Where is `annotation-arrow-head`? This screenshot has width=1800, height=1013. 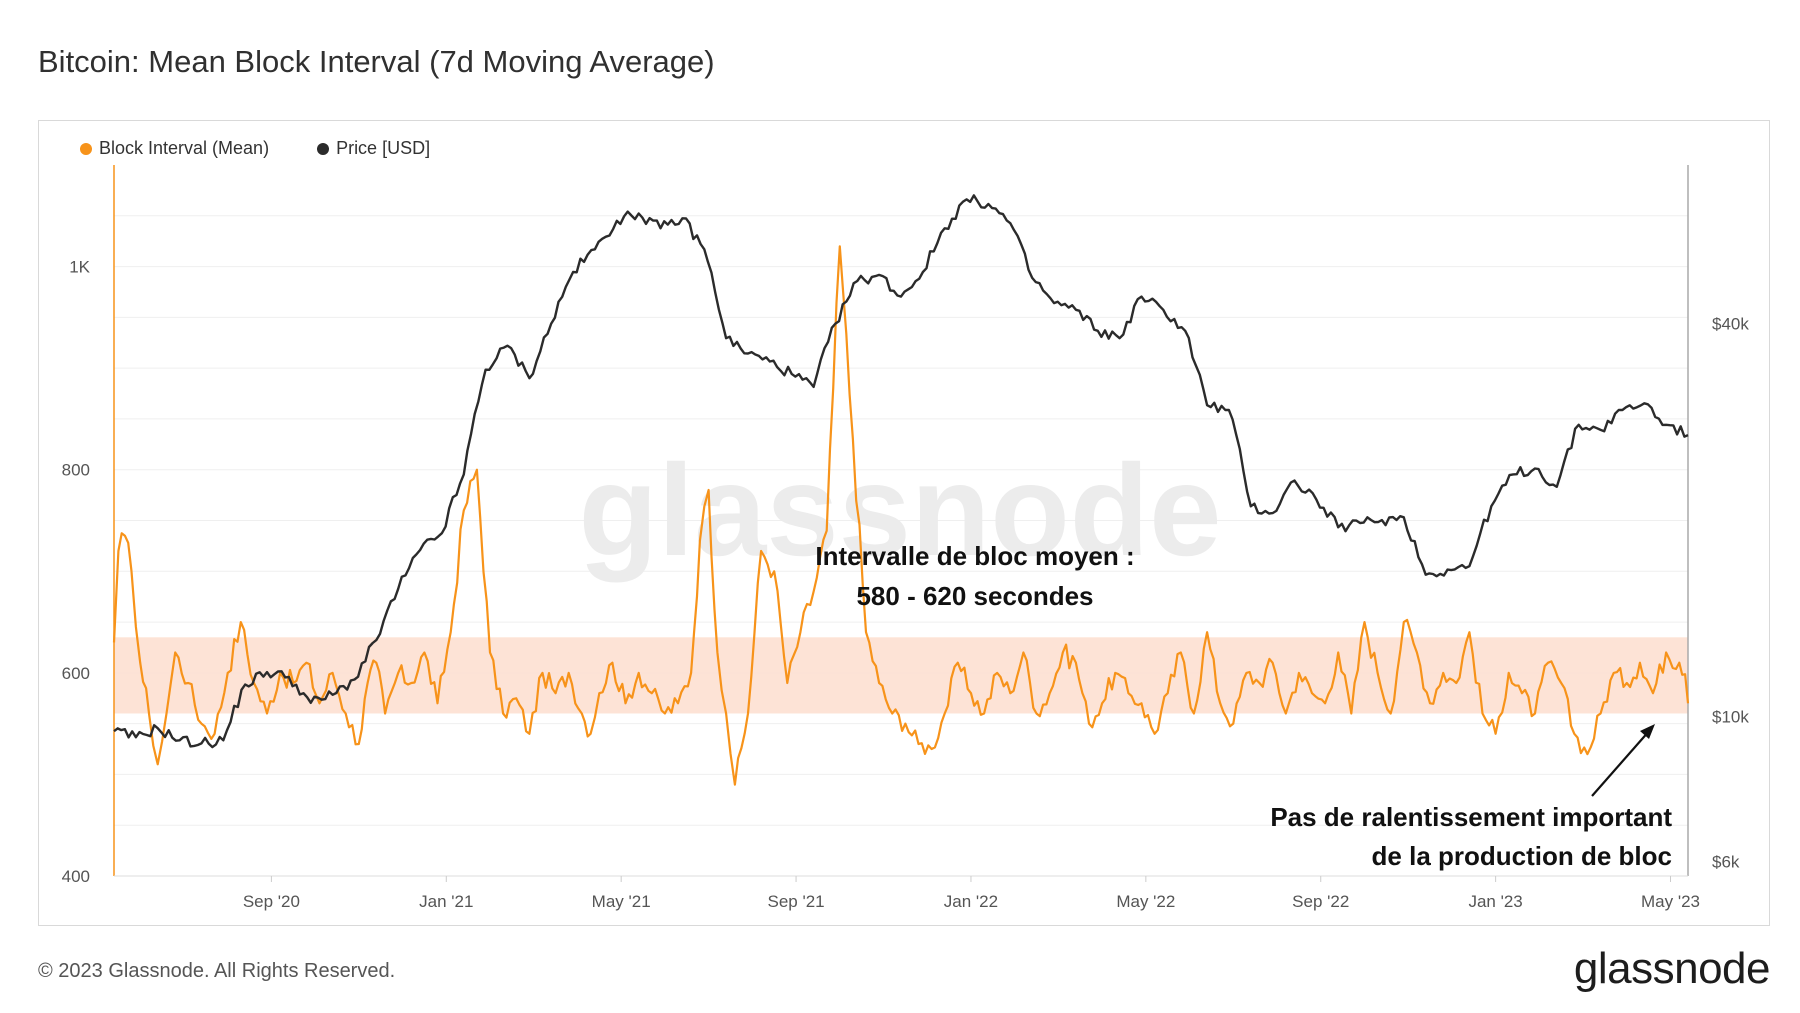 annotation-arrow-head is located at coordinates (1647, 731).